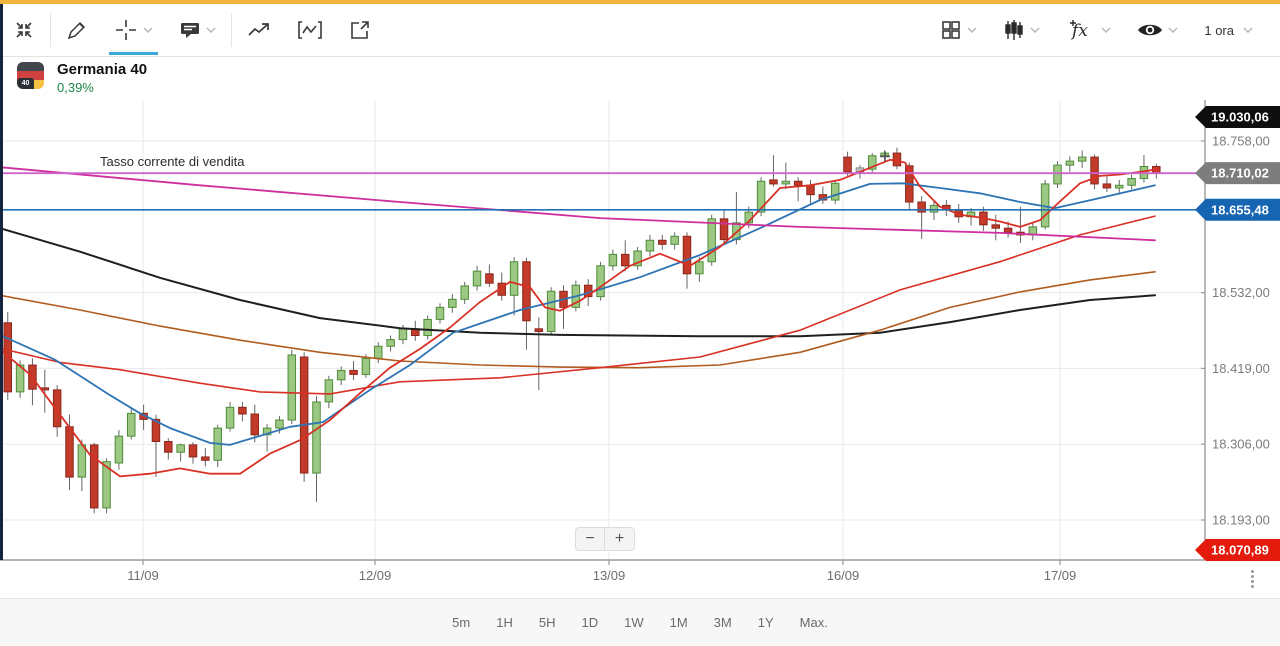  I want to click on window-edge-strip, so click(1, 282).